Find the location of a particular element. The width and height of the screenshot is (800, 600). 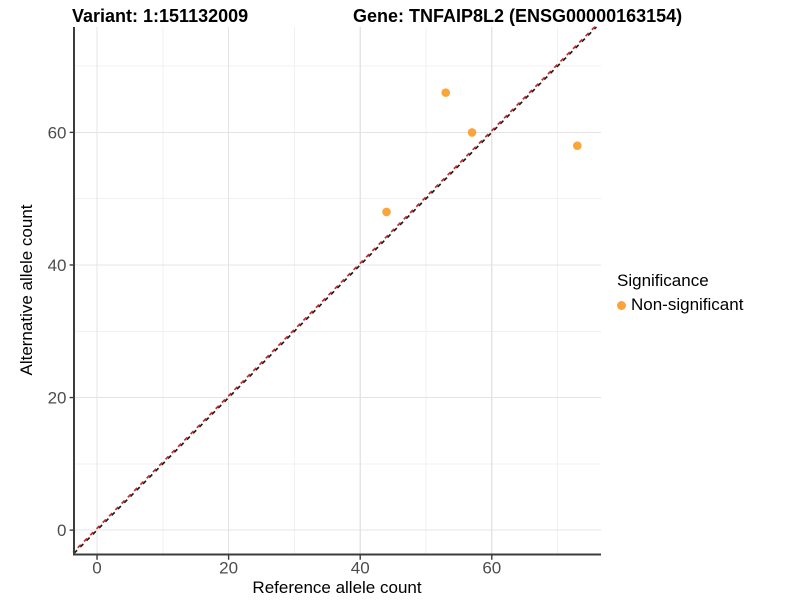

y-tick-label: 20 is located at coordinates (57, 398).